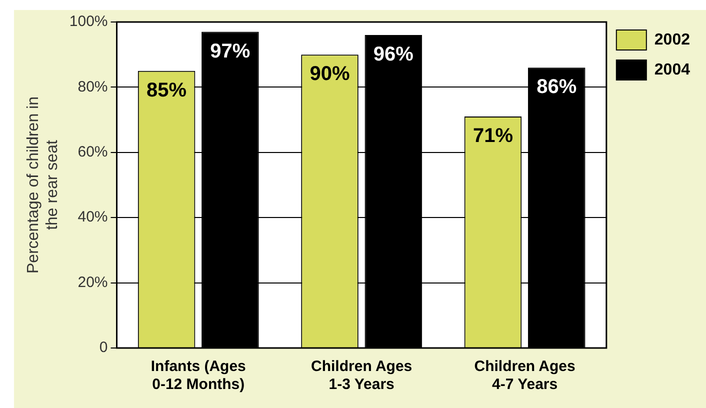 The width and height of the screenshot is (706, 408). Describe the element at coordinates (525, 376) in the screenshot. I see `x-tick-label: Children Ages 4-7 Years` at that location.